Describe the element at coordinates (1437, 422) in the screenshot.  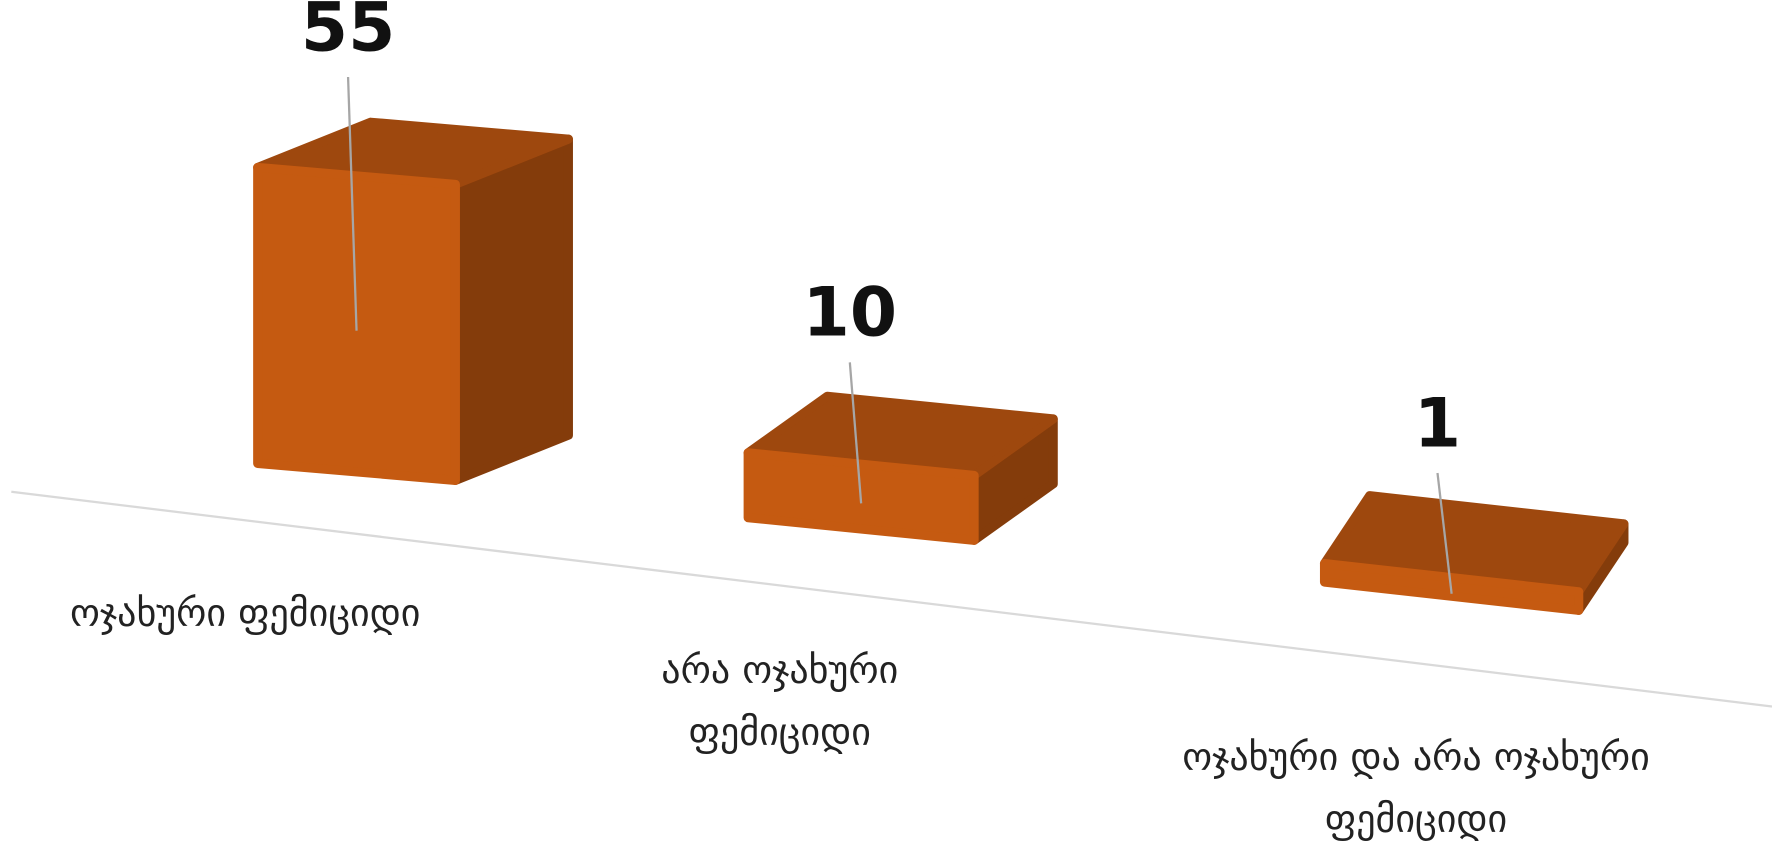
I see `value-label: 1` at that location.